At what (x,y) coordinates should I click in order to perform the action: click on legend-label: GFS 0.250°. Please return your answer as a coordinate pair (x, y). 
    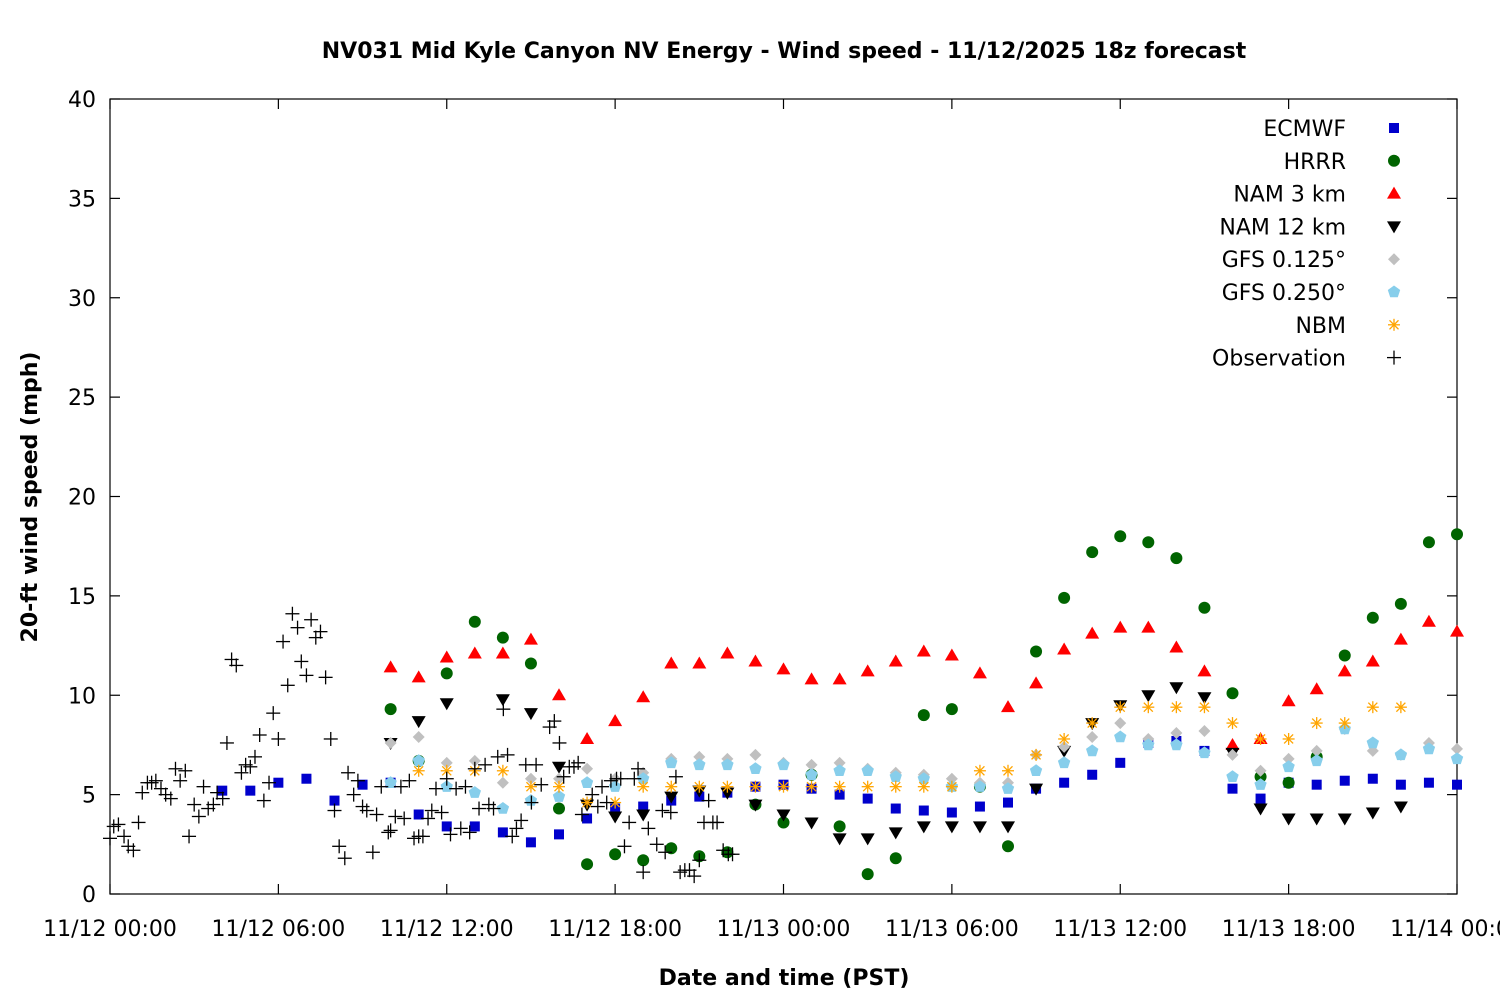
    Looking at the image, I should click on (1284, 293).